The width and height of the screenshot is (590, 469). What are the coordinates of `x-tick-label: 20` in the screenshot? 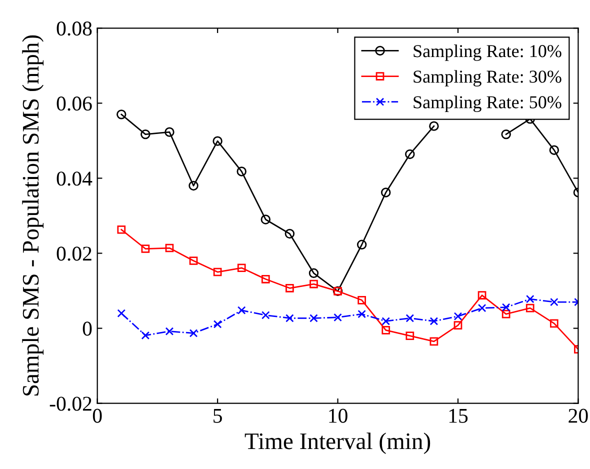 It's located at (578, 415).